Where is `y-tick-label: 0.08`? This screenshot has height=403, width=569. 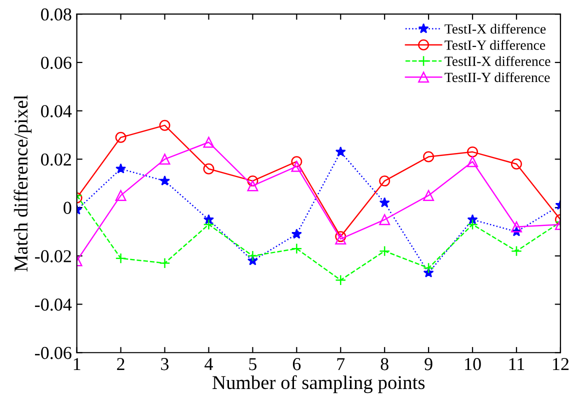
y-tick-label: 0.08 is located at coordinates (56, 14).